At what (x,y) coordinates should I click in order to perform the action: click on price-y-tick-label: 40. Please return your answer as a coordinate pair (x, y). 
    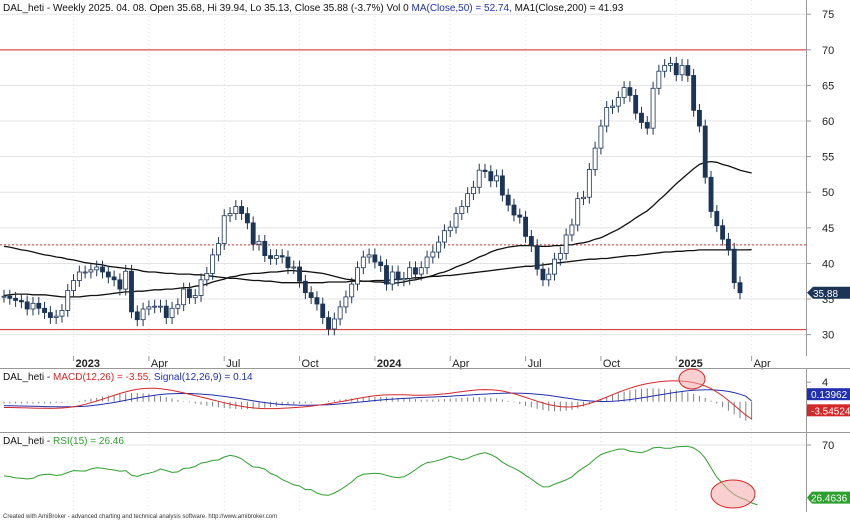
    Looking at the image, I should click on (828, 264).